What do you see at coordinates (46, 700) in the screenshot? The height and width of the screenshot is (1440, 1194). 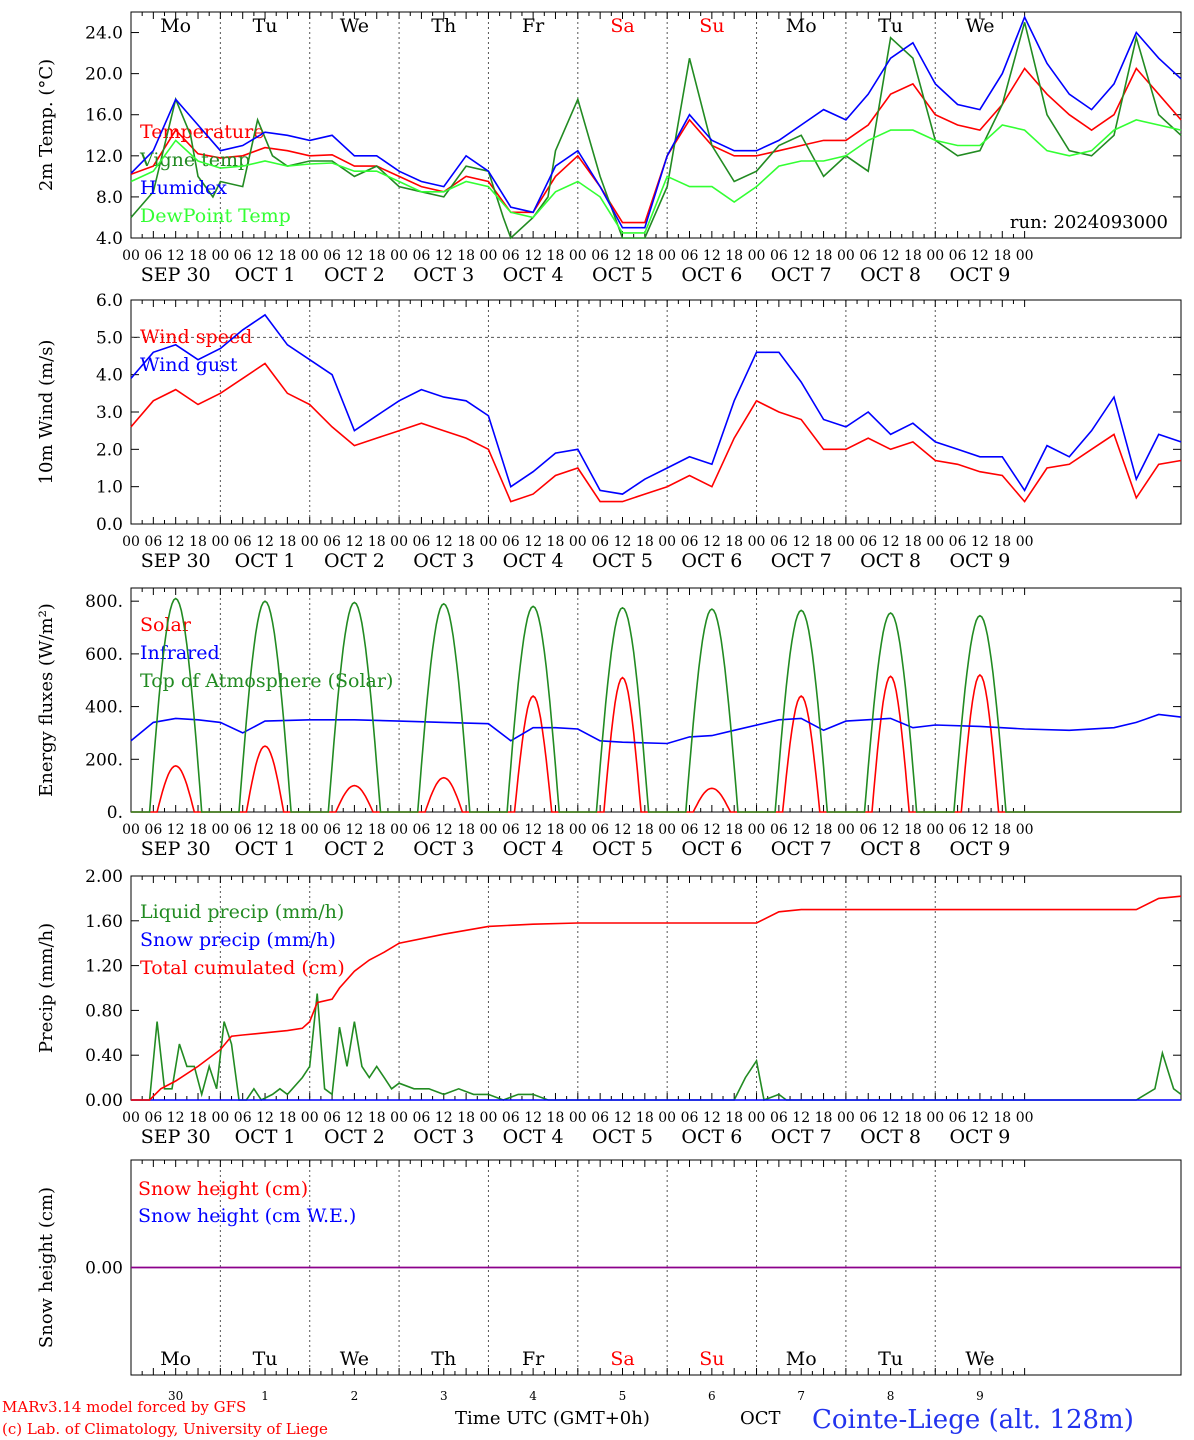 I see `y-axis-title: Energy fluxes (W/m²)` at bounding box center [46, 700].